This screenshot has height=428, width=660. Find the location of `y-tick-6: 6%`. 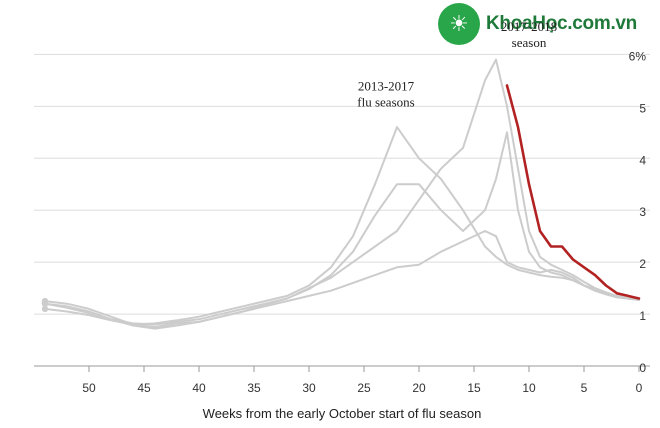

y-tick-6: 6% is located at coordinates (638, 56).